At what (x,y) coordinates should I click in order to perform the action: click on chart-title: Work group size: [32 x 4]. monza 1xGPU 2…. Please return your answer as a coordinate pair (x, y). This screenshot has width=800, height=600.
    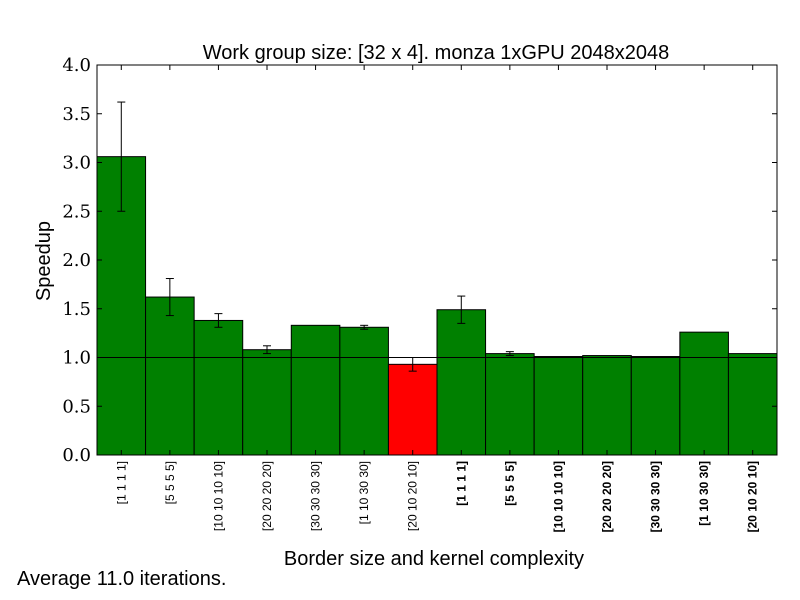
    Looking at the image, I should click on (436, 53).